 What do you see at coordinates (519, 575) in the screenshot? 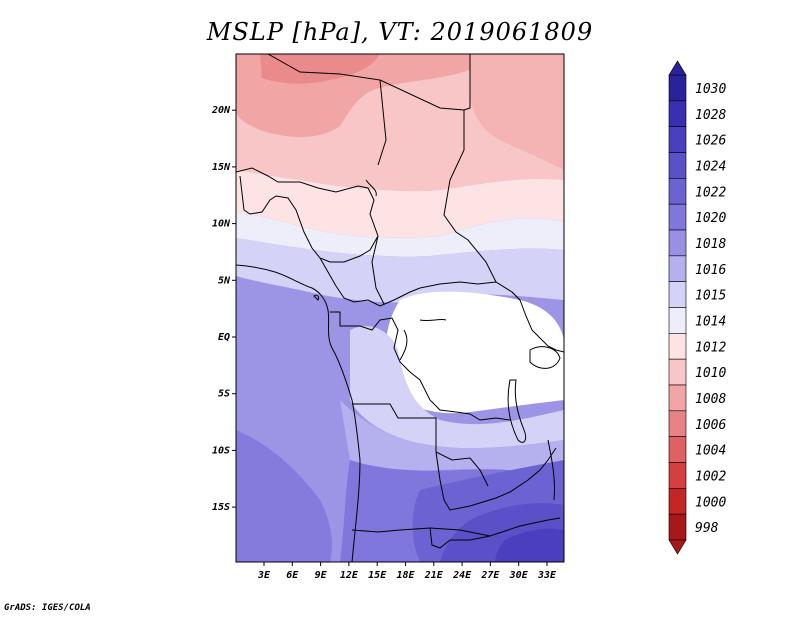
I see `lon-label: 30E` at bounding box center [519, 575].